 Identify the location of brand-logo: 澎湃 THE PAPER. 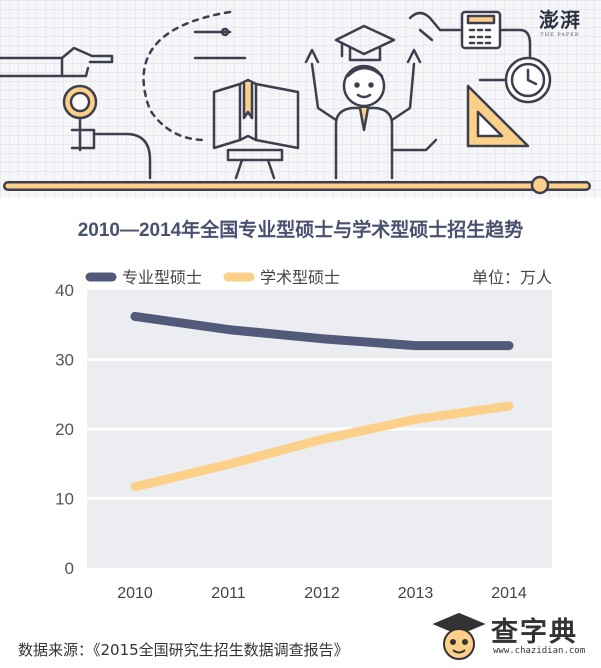
(560, 23).